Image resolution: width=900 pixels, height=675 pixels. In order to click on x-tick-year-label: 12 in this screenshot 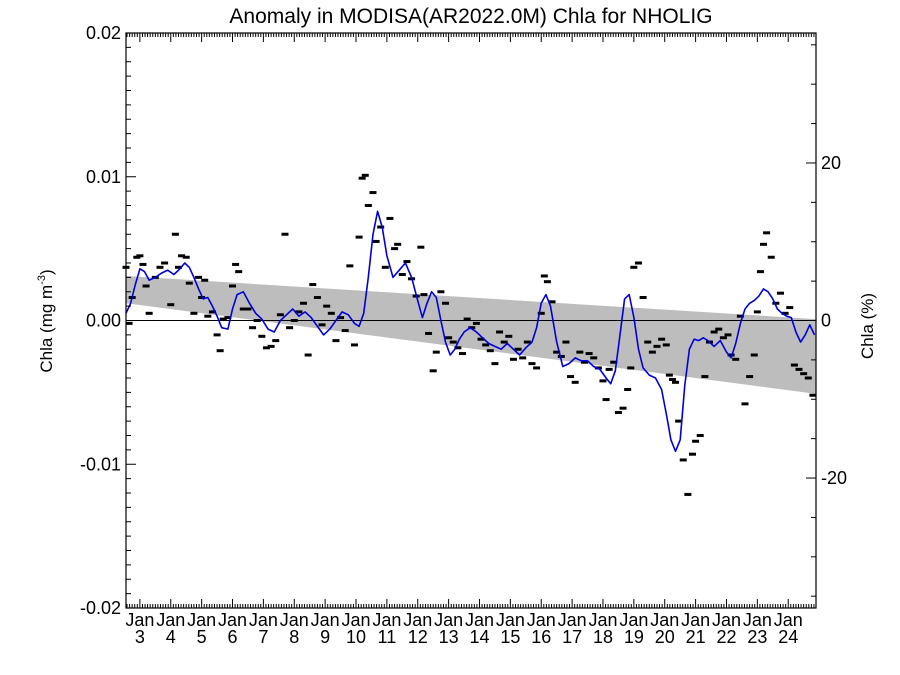, I will do `click(418, 637)`.